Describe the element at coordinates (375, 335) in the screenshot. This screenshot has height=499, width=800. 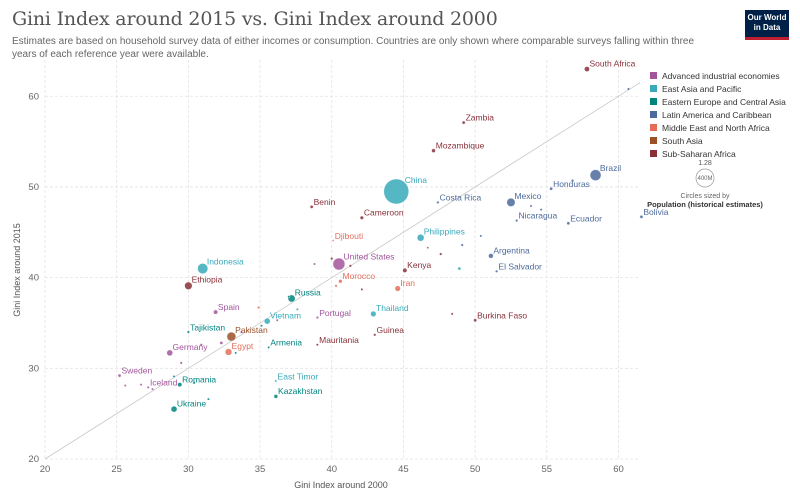
I see `point-guinea` at that location.